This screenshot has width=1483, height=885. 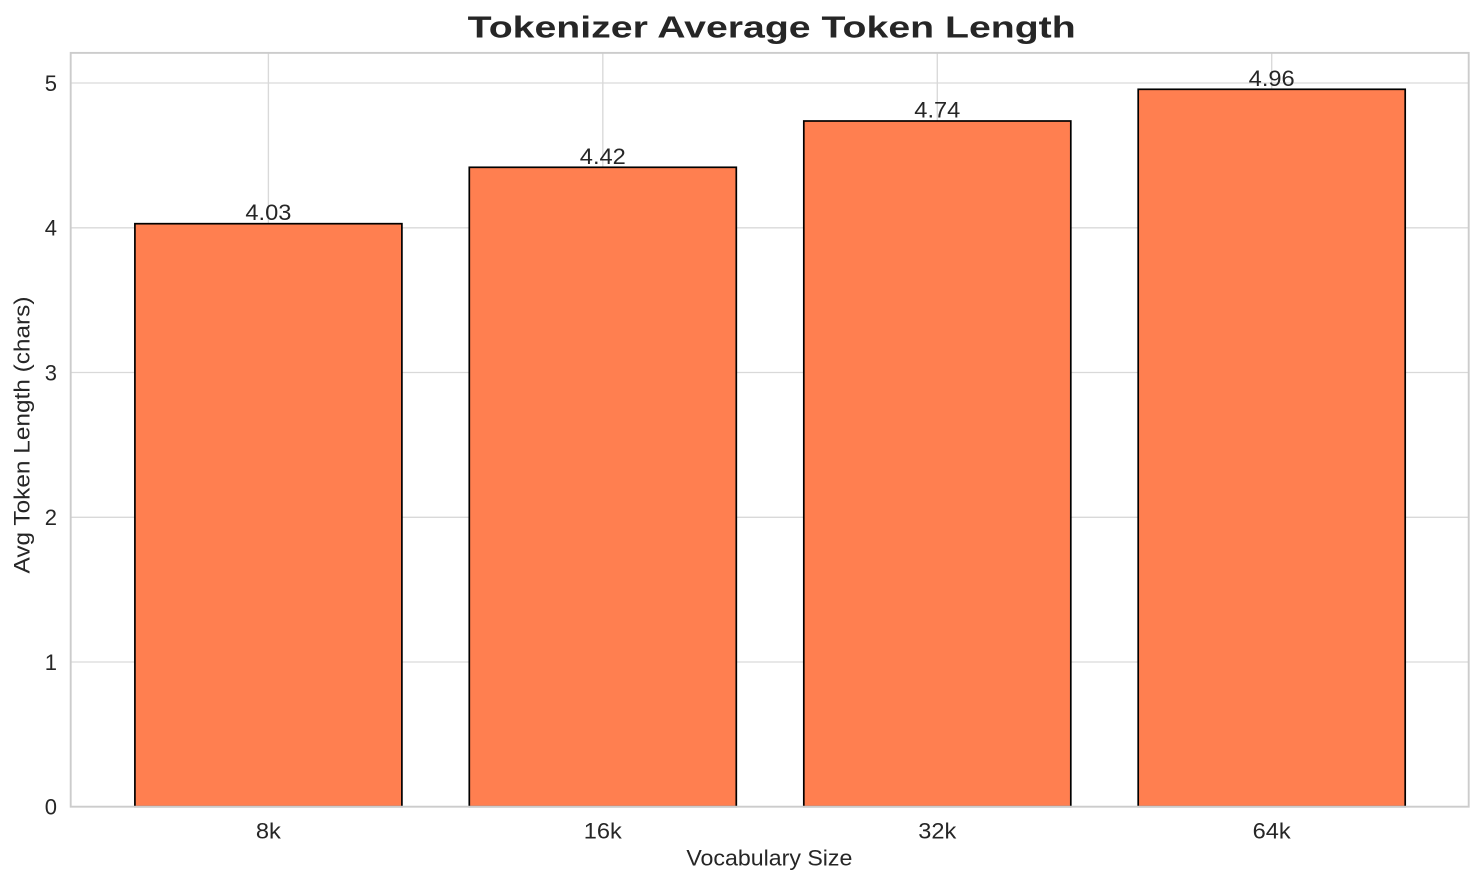 I want to click on svg-text: 0, so click(x=51, y=807).